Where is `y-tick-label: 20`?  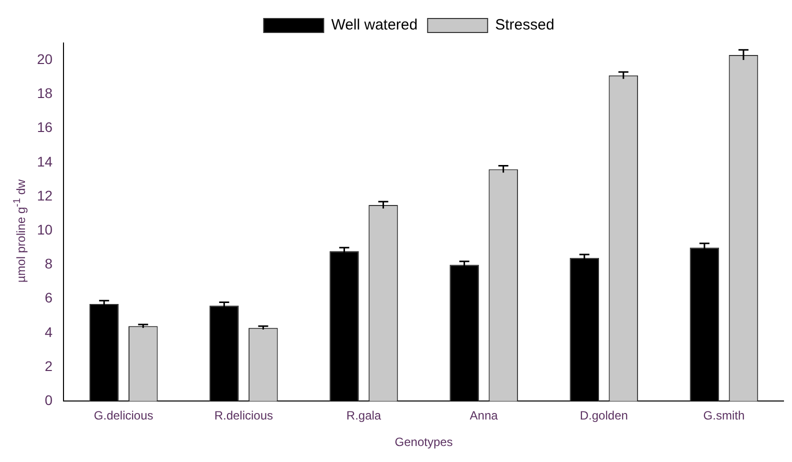
y-tick-label: 20 is located at coordinates (44, 58).